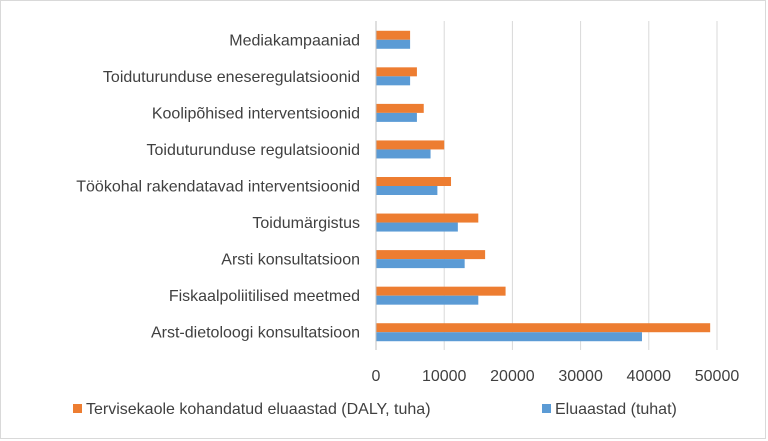 Image resolution: width=768 pixels, height=441 pixels. What do you see at coordinates (253, 150) in the screenshot?
I see `category-label-3: Toiduturunduse regulatsioonid` at bounding box center [253, 150].